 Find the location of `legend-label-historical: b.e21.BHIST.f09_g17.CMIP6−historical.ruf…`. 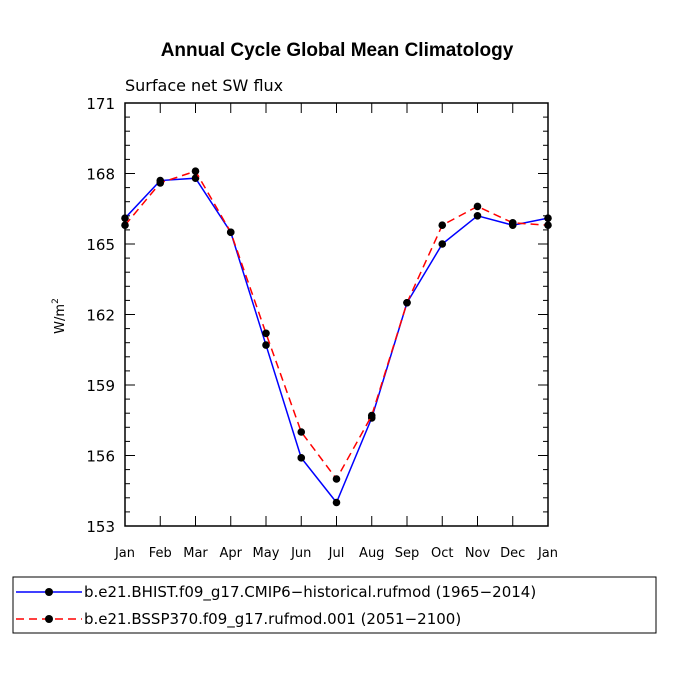

legend-label-historical: b.e21.BHIST.f09_g17.CMIP6−historical.ruf… is located at coordinates (310, 592).